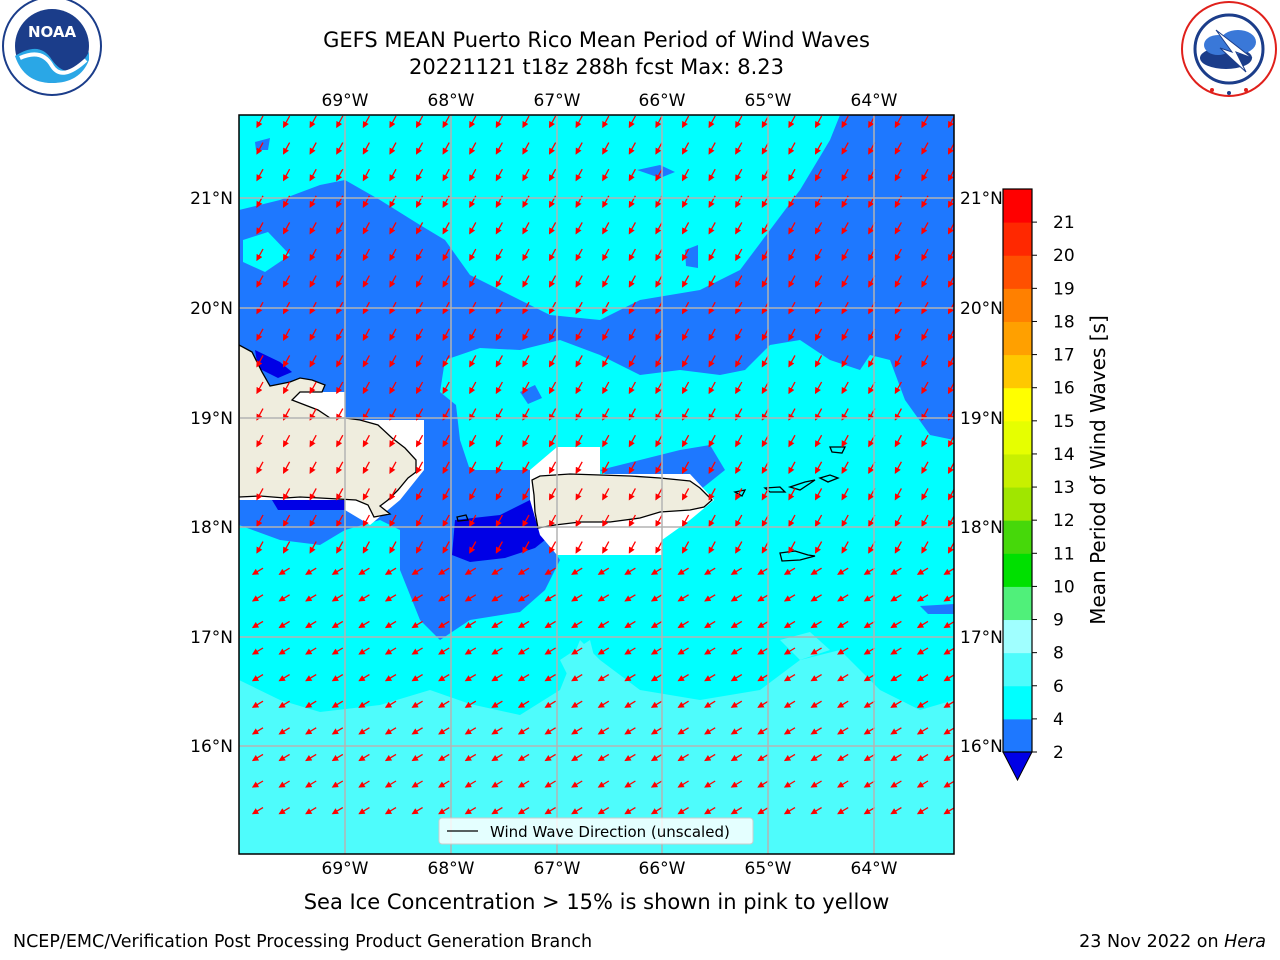 The width and height of the screenshot is (1280, 960). Describe the element at coordinates (1017, 766) in the screenshot. I see `colorbar-under-triangle` at that location.